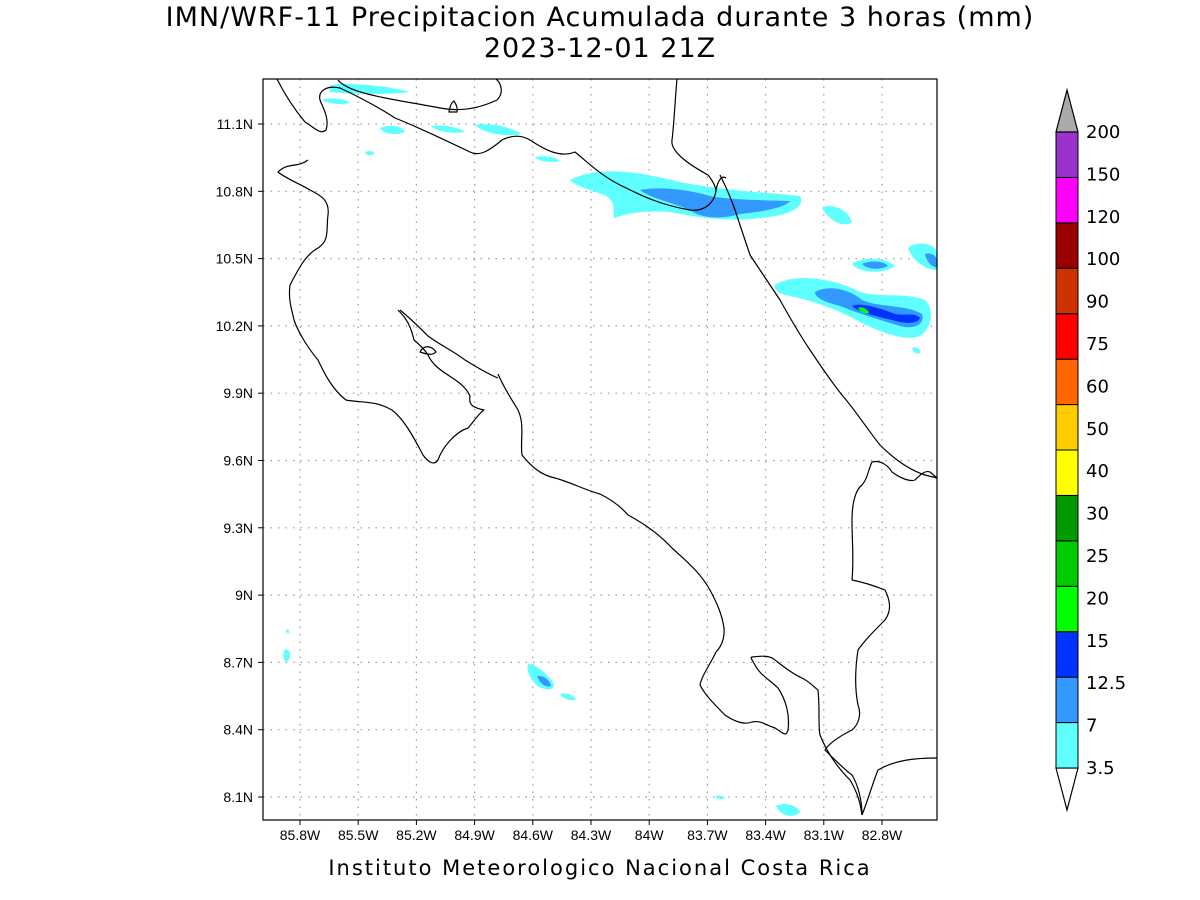  Describe the element at coordinates (882, 835) in the screenshot. I see `lon-tick-label: 82.8W` at that location.